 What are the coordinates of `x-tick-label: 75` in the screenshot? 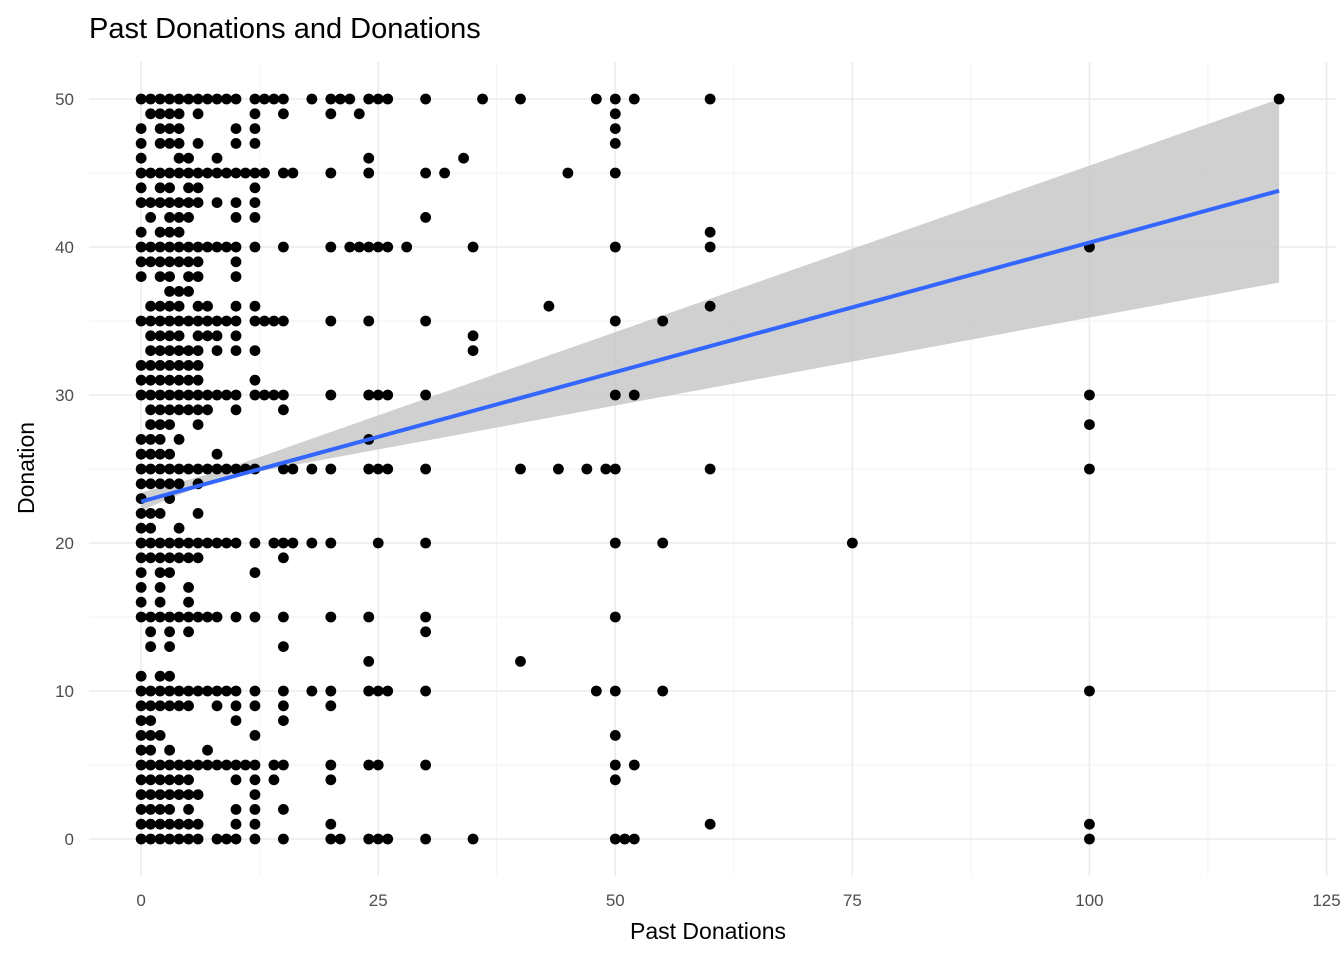 It's located at (852, 900).